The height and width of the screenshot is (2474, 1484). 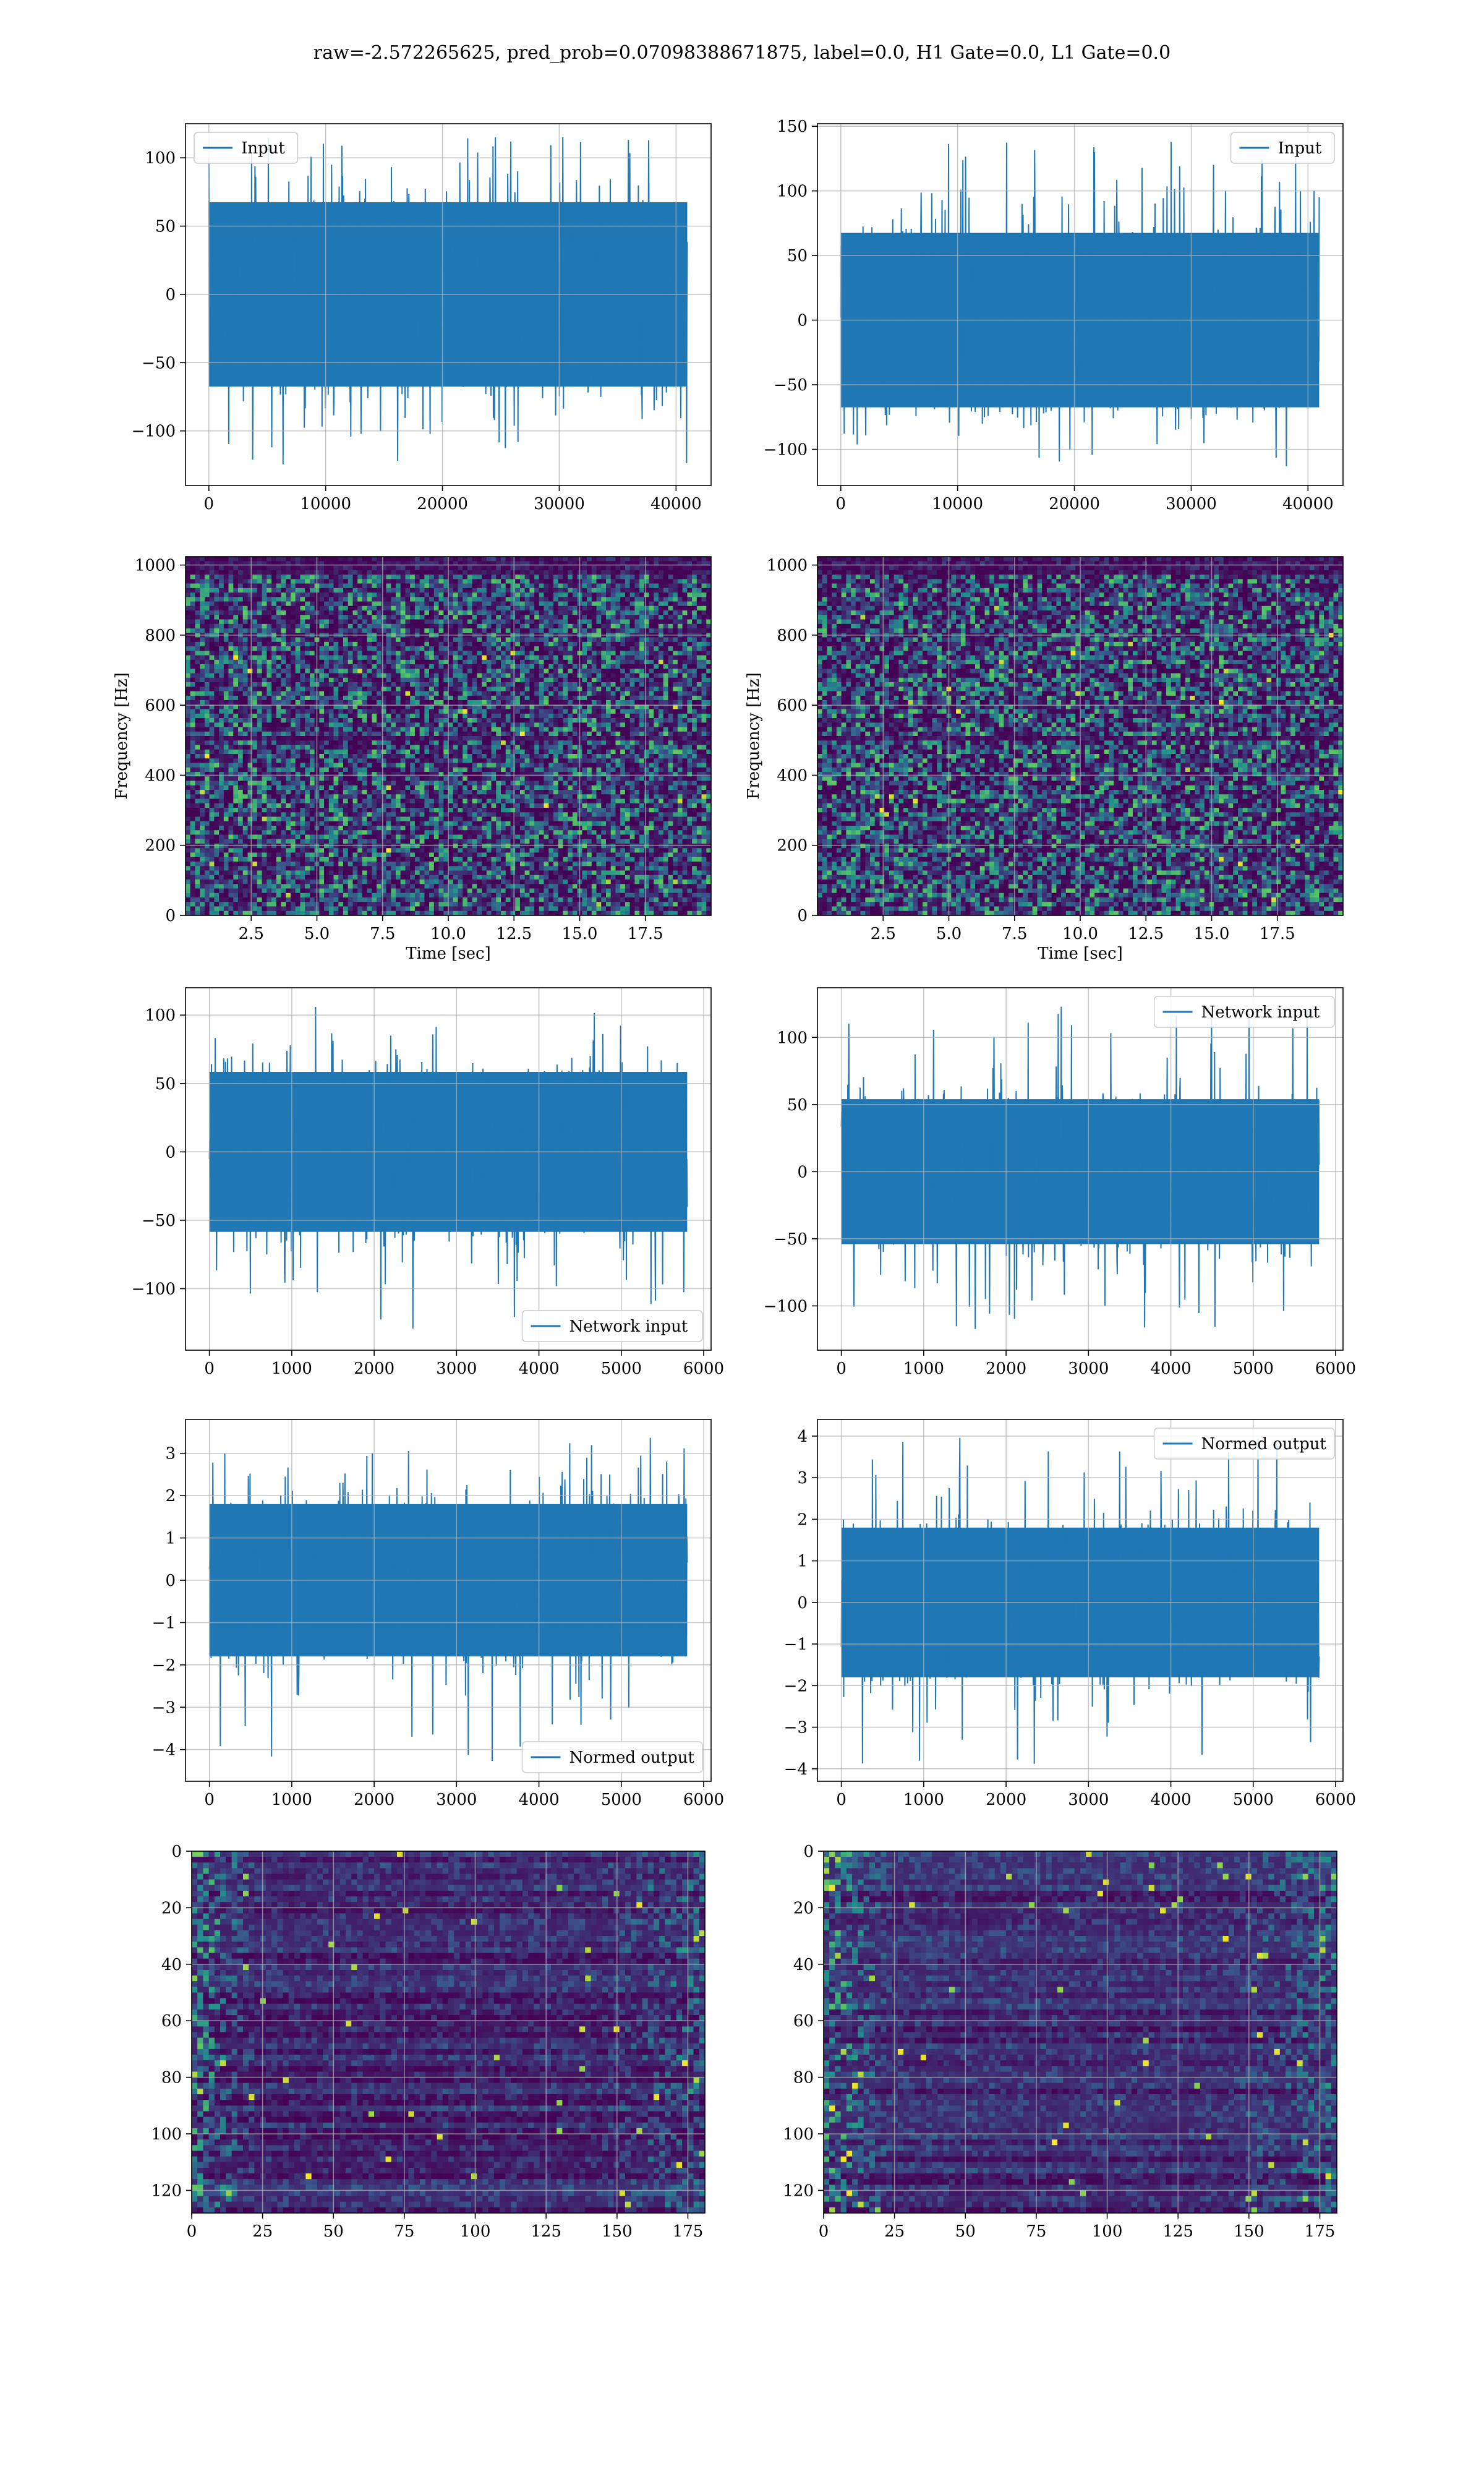 I want to click on y-tick-label: 3, so click(x=802, y=1478).